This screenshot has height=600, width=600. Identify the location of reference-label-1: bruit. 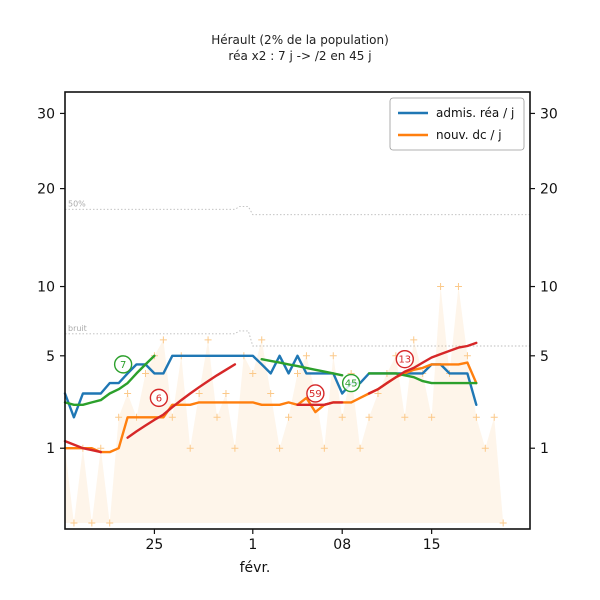
(77, 328).